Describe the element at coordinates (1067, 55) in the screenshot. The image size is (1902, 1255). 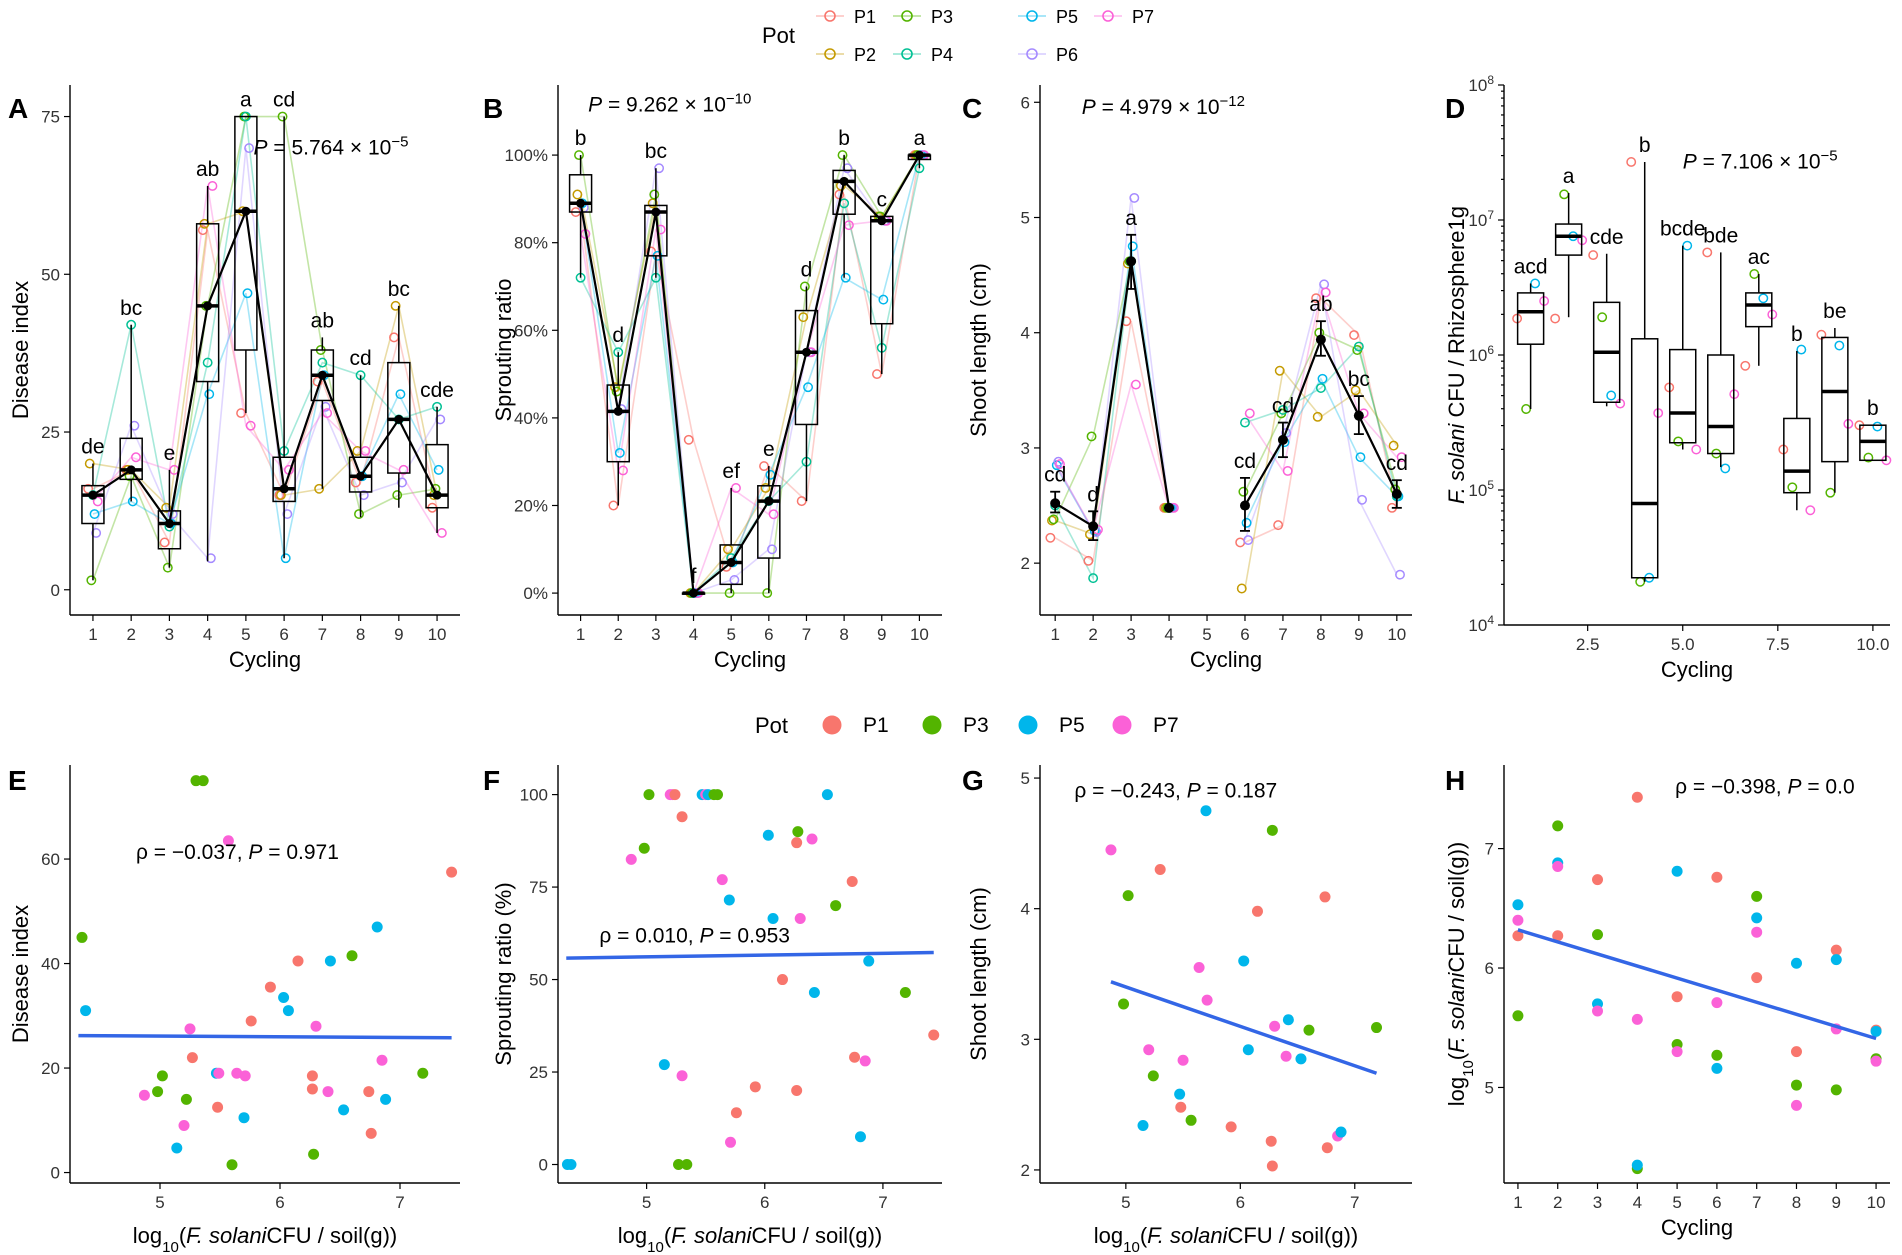
I see `legend-label-p6: P6` at that location.